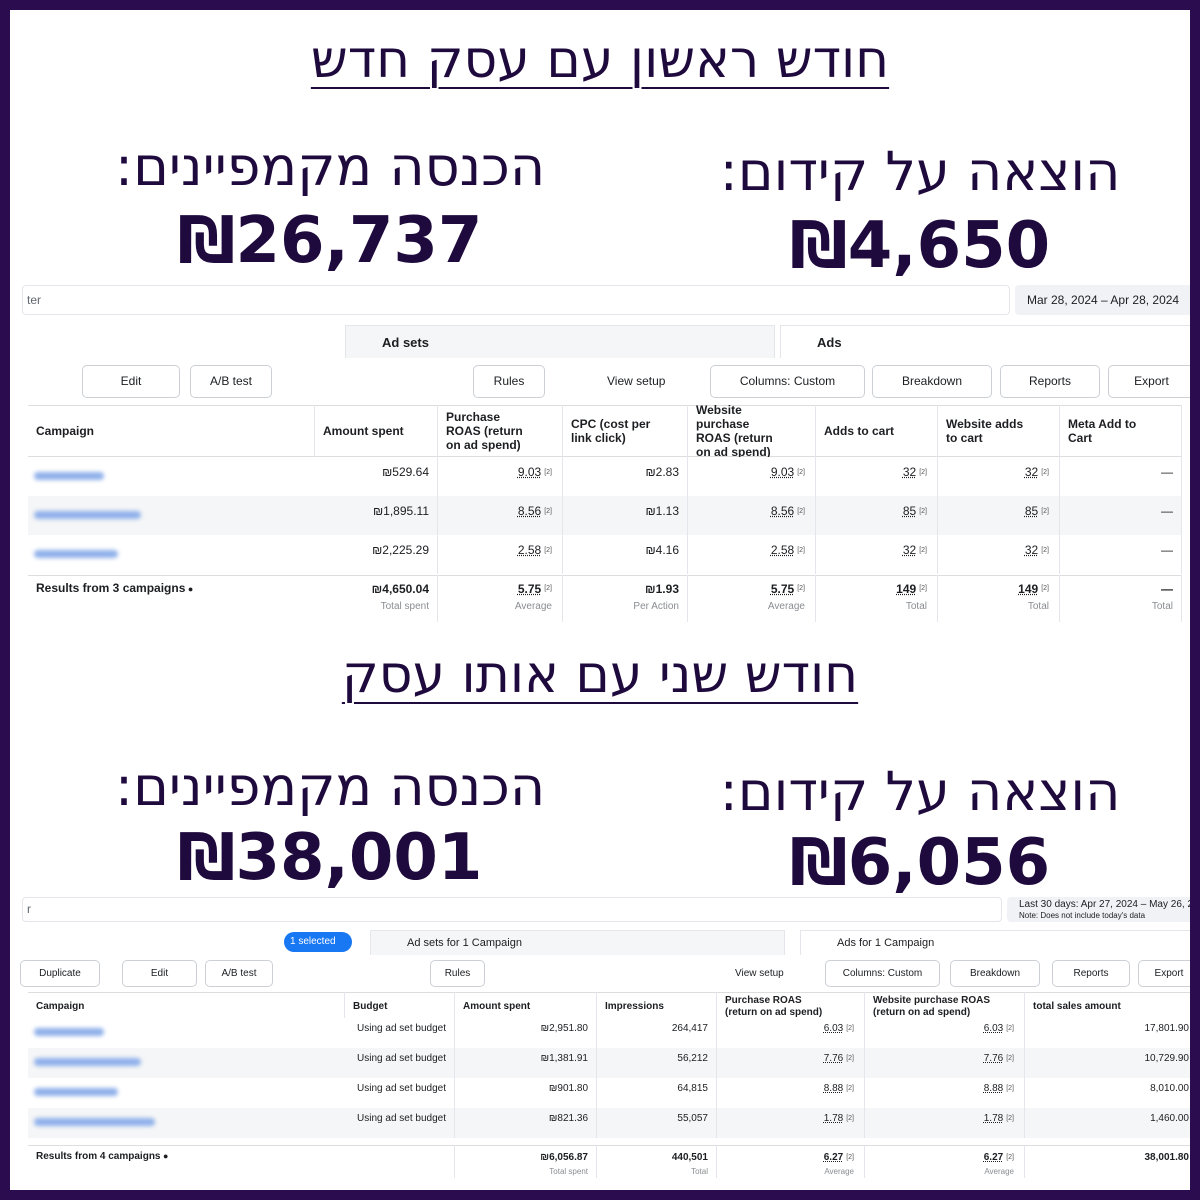 The height and width of the screenshot is (1200, 1200). Describe the element at coordinates (605, 515) in the screenshot. I see `table-row` at that location.